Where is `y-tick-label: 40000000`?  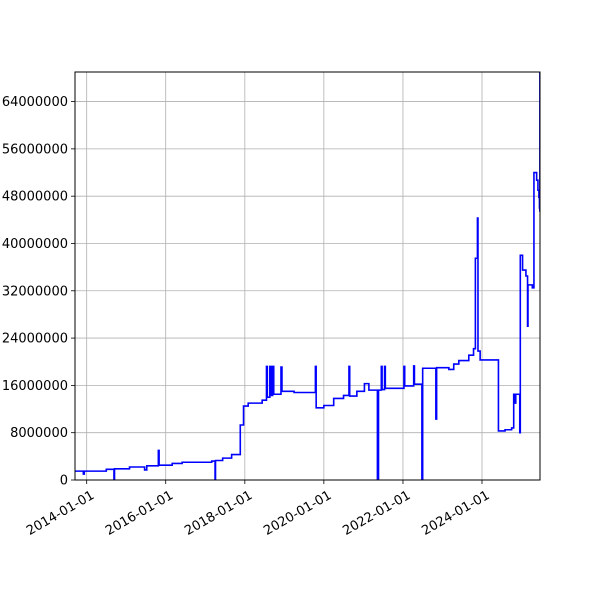 y-tick-label: 40000000 is located at coordinates (35, 244).